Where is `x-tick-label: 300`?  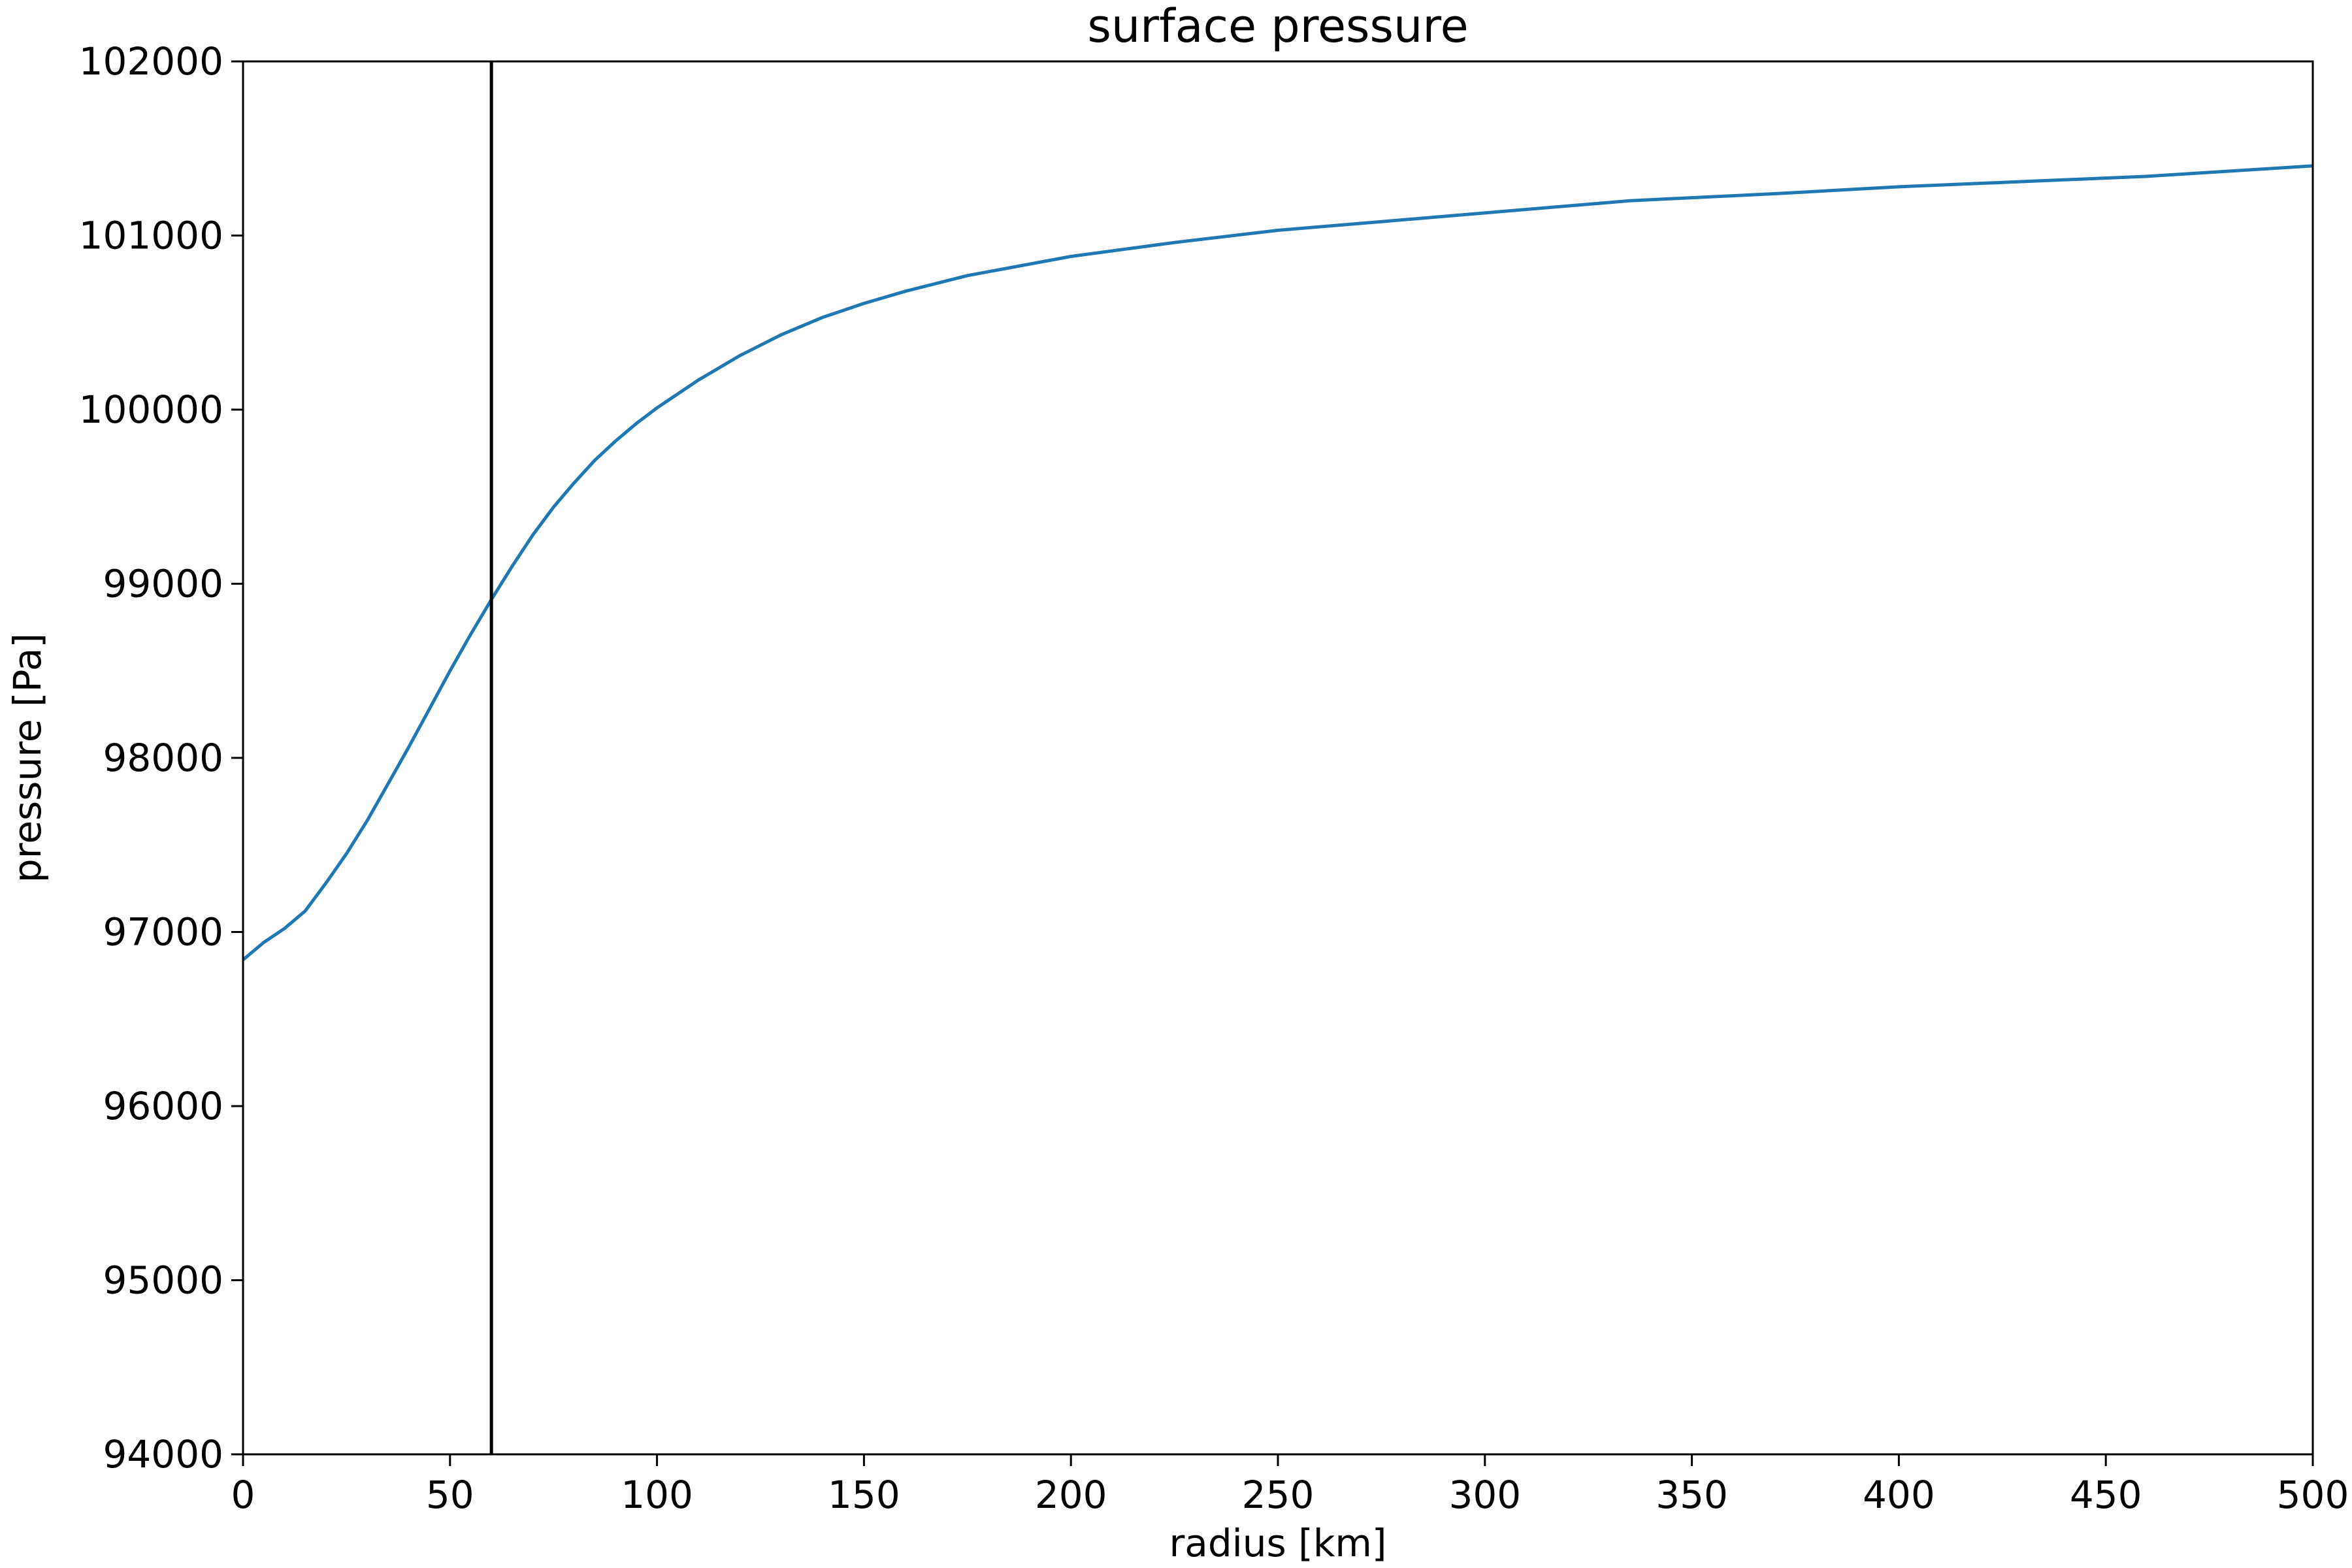 x-tick-label: 300 is located at coordinates (1484, 1495).